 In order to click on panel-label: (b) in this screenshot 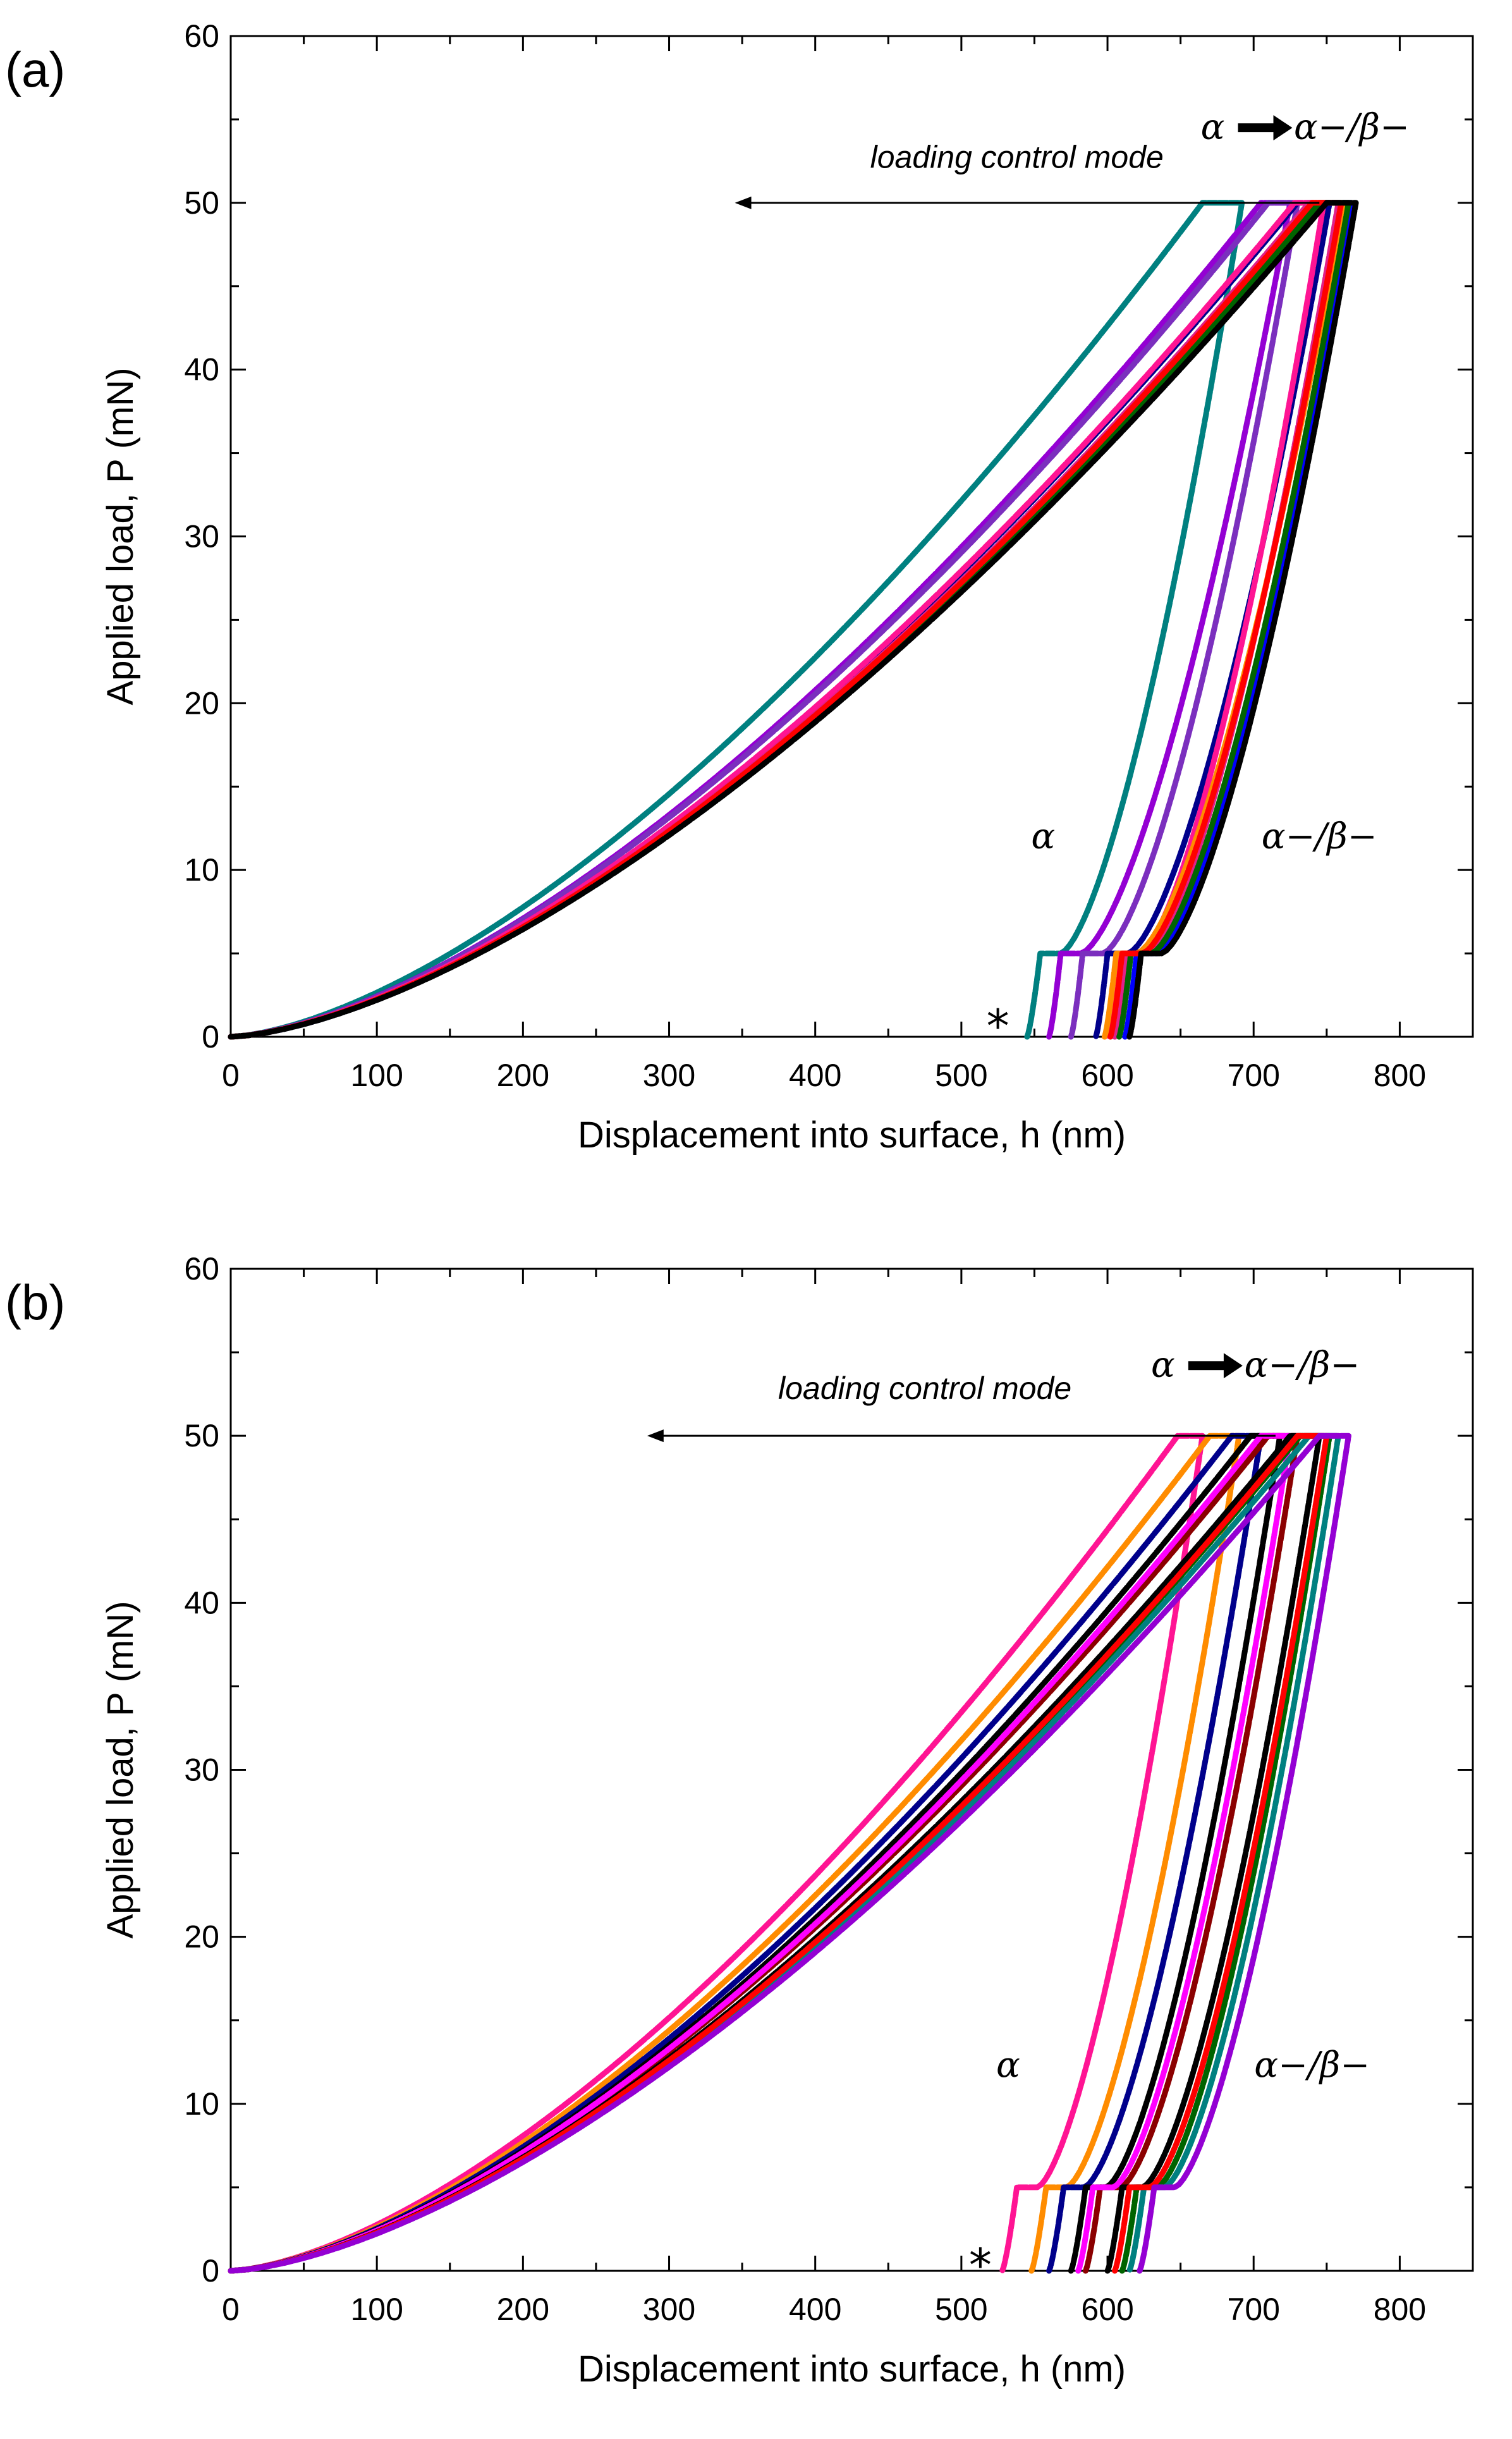, I will do `click(35, 1302)`.